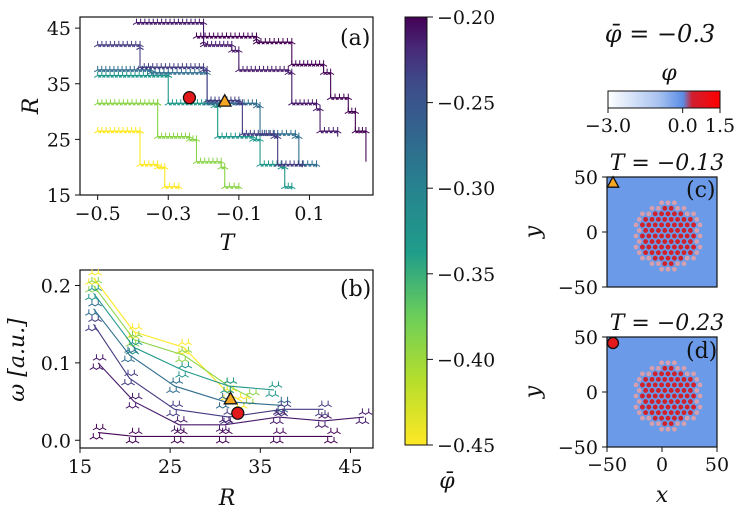 Image resolution: width=747 pixels, height=520 pixels. Describe the element at coordinates (607, 465) in the screenshot. I see `snapshot-d-xtick-label: −50` at that location.